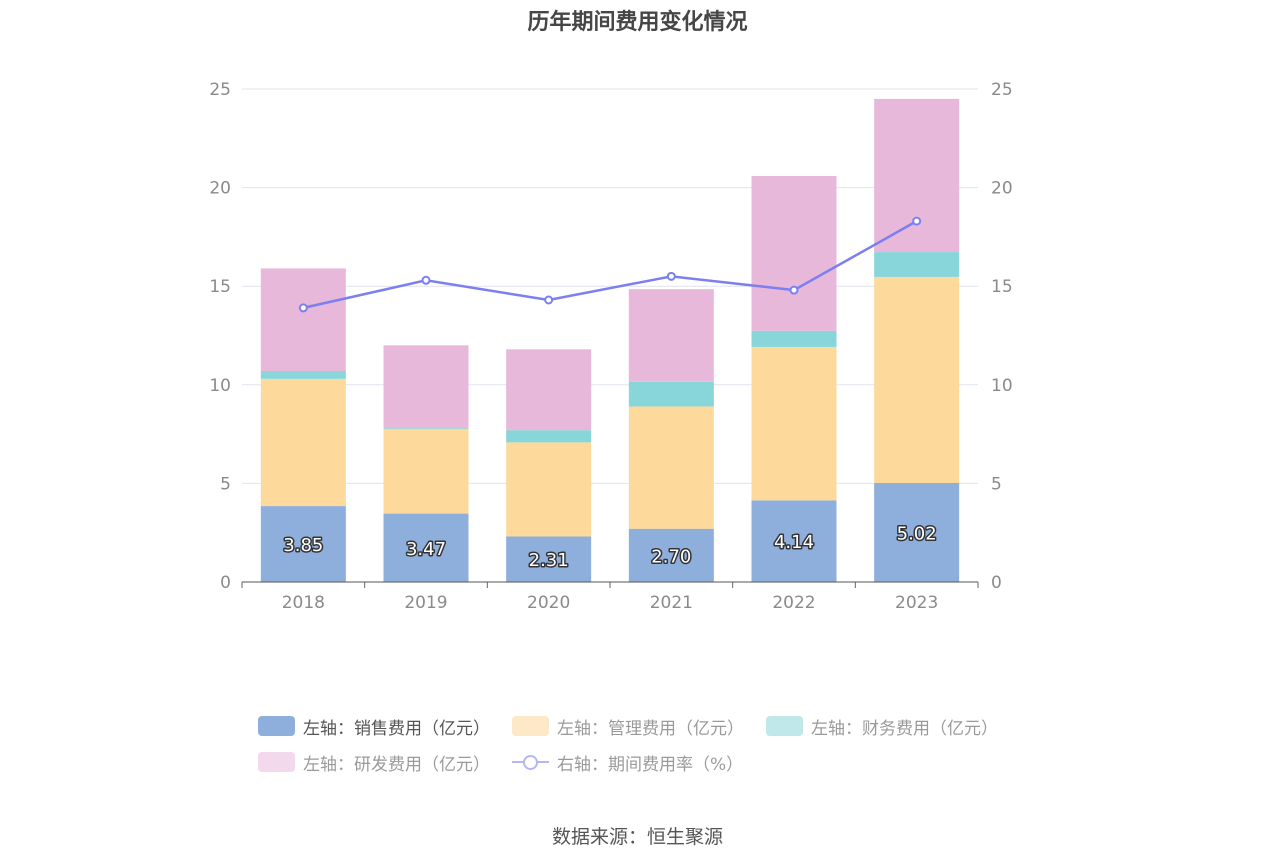  What do you see at coordinates (637, 837) in the screenshot?
I see `data-source: 数据来源：恒生聚源` at bounding box center [637, 837].